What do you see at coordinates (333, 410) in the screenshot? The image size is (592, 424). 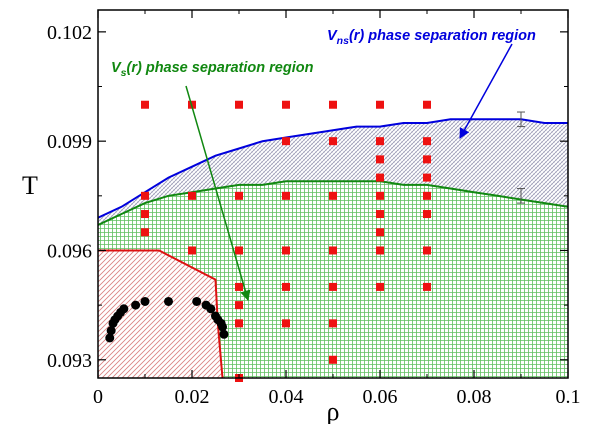 I see `x-axis-title: ρ` at bounding box center [333, 410].